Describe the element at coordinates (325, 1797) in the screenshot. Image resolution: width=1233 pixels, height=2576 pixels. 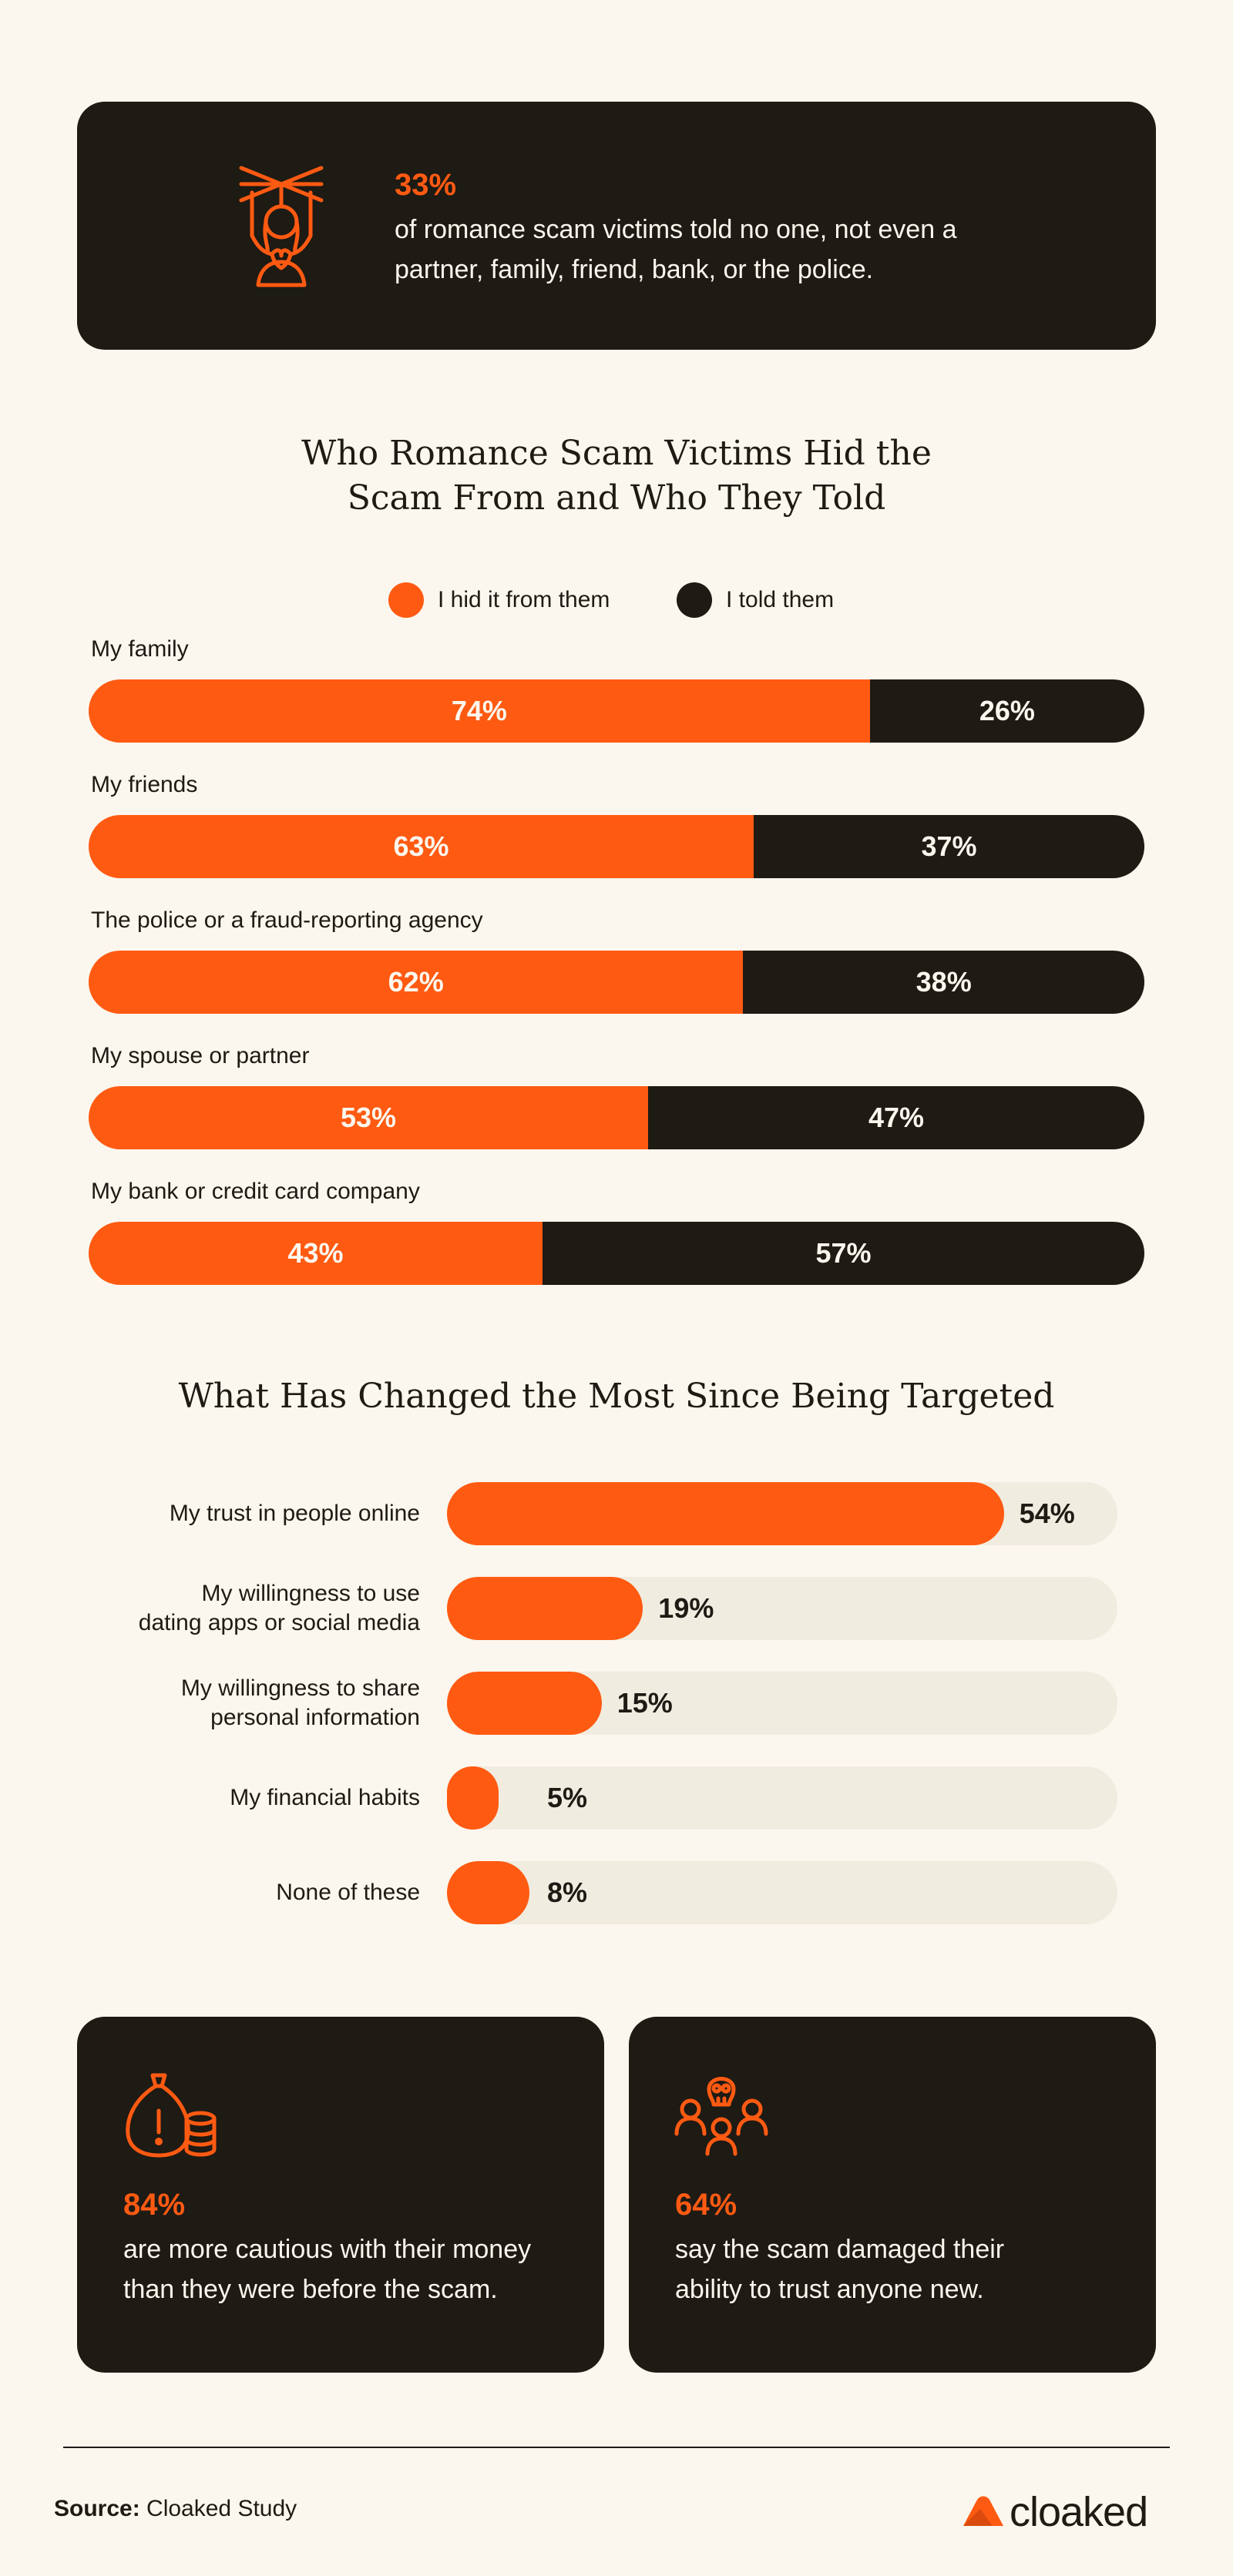
I see `change-category-line: My financial habits` at that location.